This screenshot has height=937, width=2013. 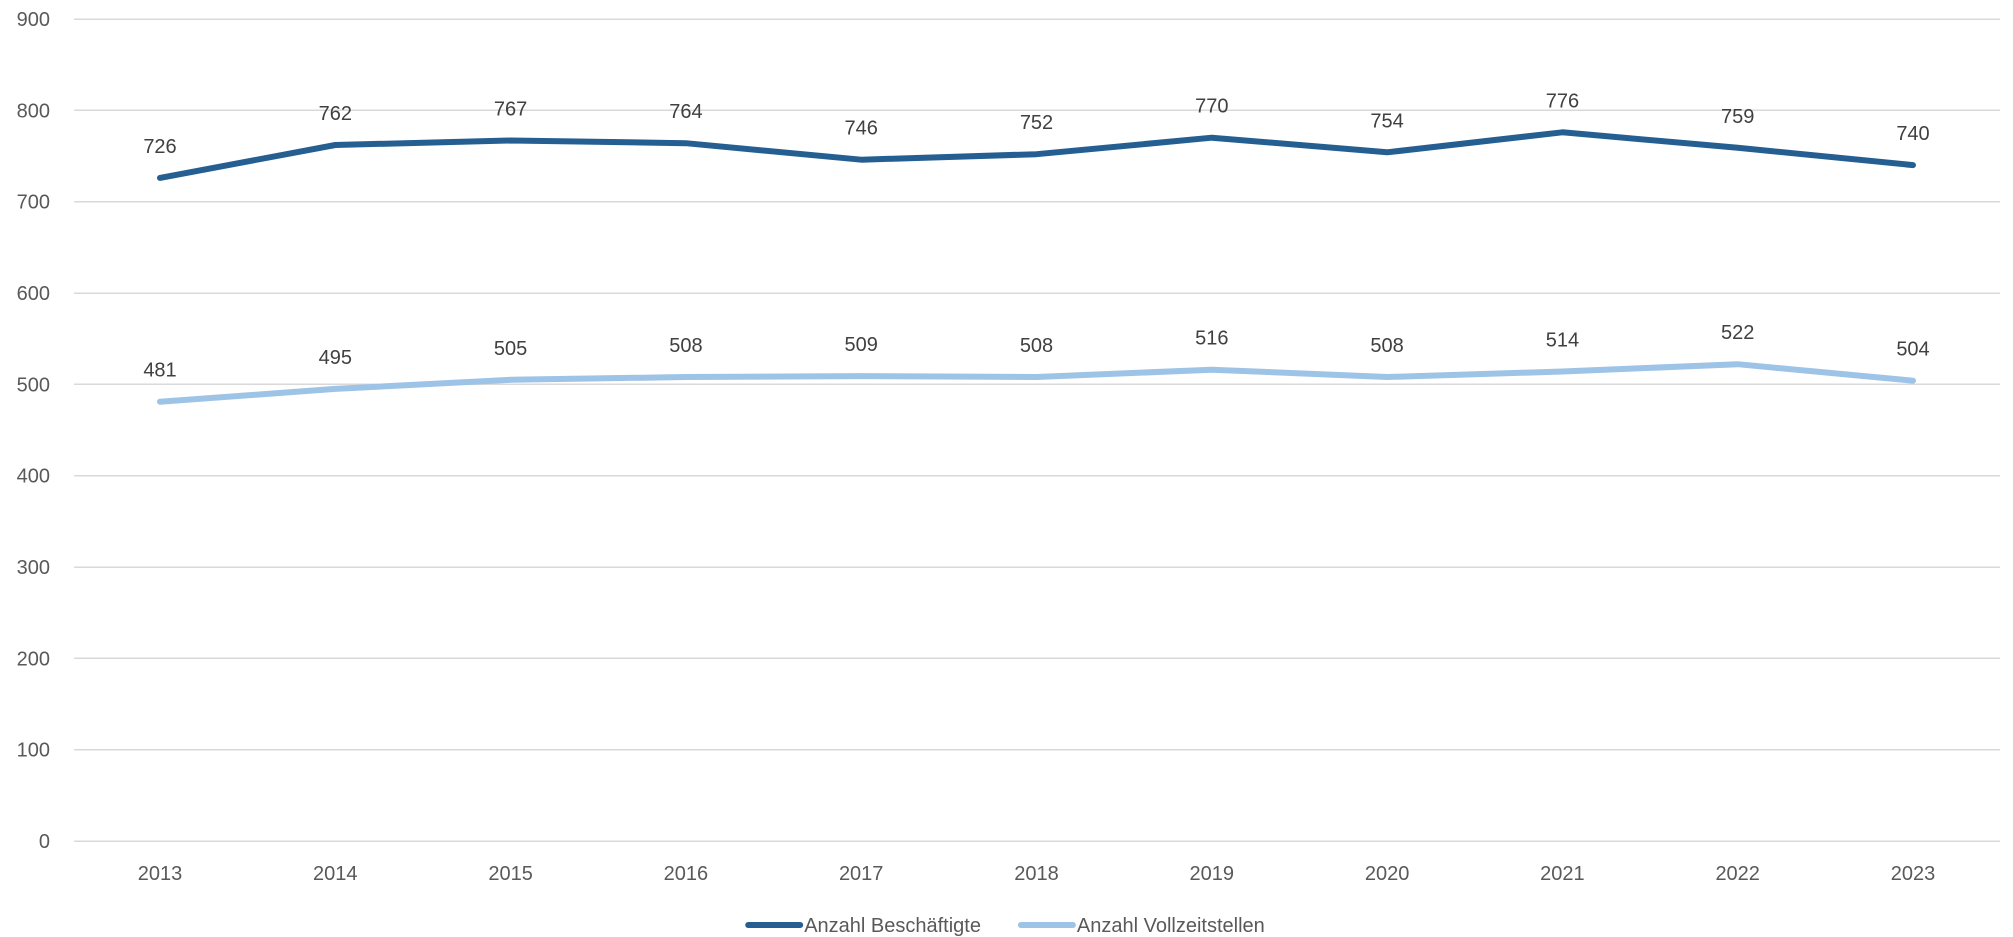 What do you see at coordinates (335, 358) in the screenshot?
I see `data-label: 495` at bounding box center [335, 358].